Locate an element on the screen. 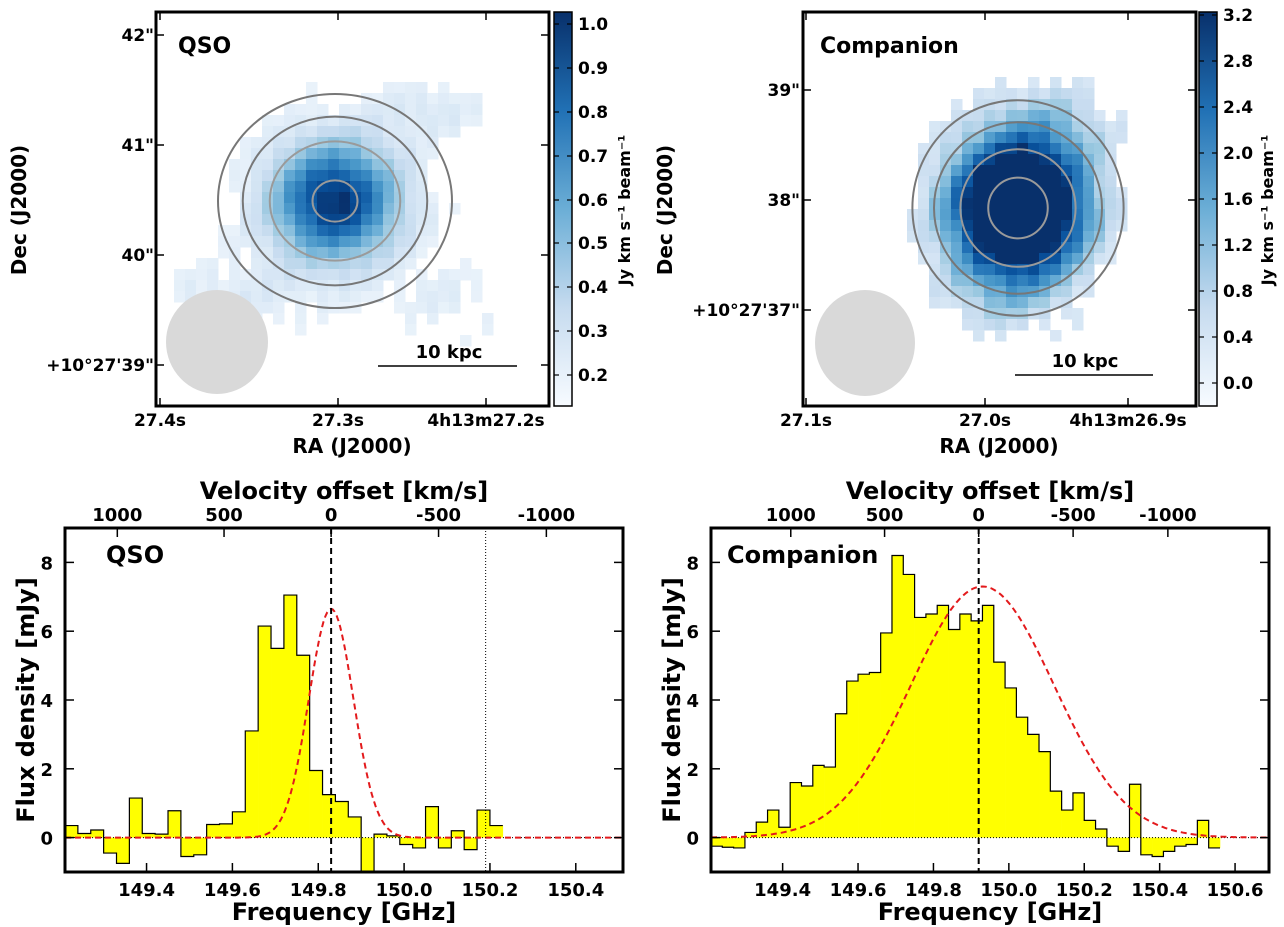 The width and height of the screenshot is (1284, 927). map-contours-qso is located at coordinates (335, 201).